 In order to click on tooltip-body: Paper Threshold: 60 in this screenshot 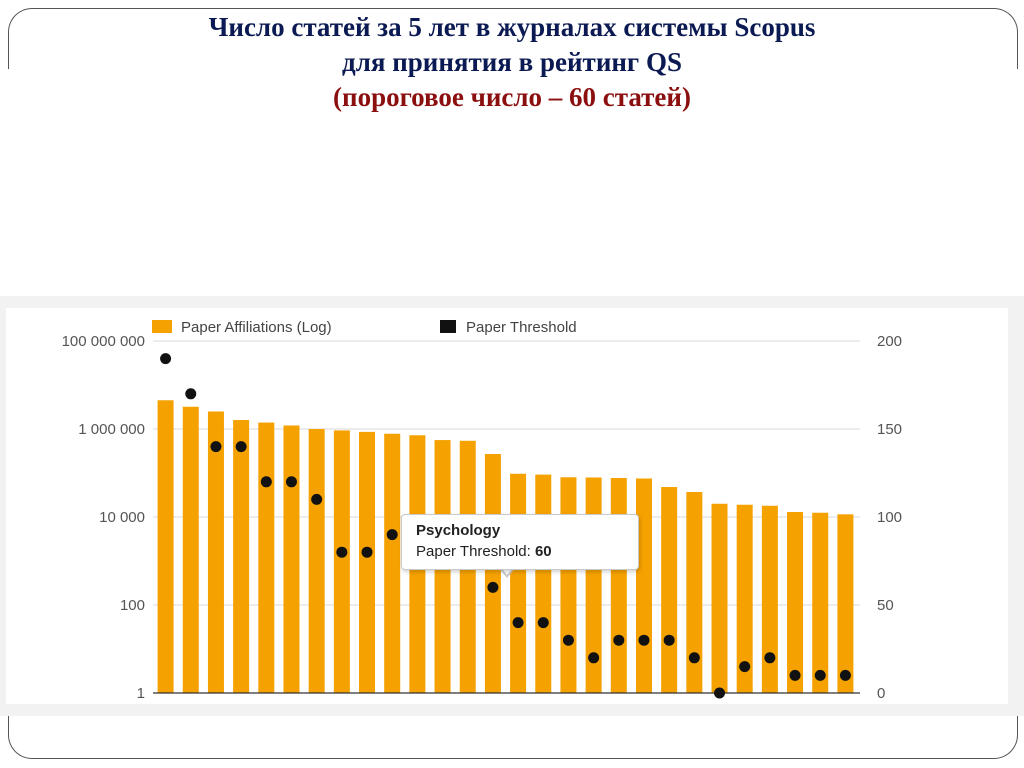, I will do `click(484, 551)`.